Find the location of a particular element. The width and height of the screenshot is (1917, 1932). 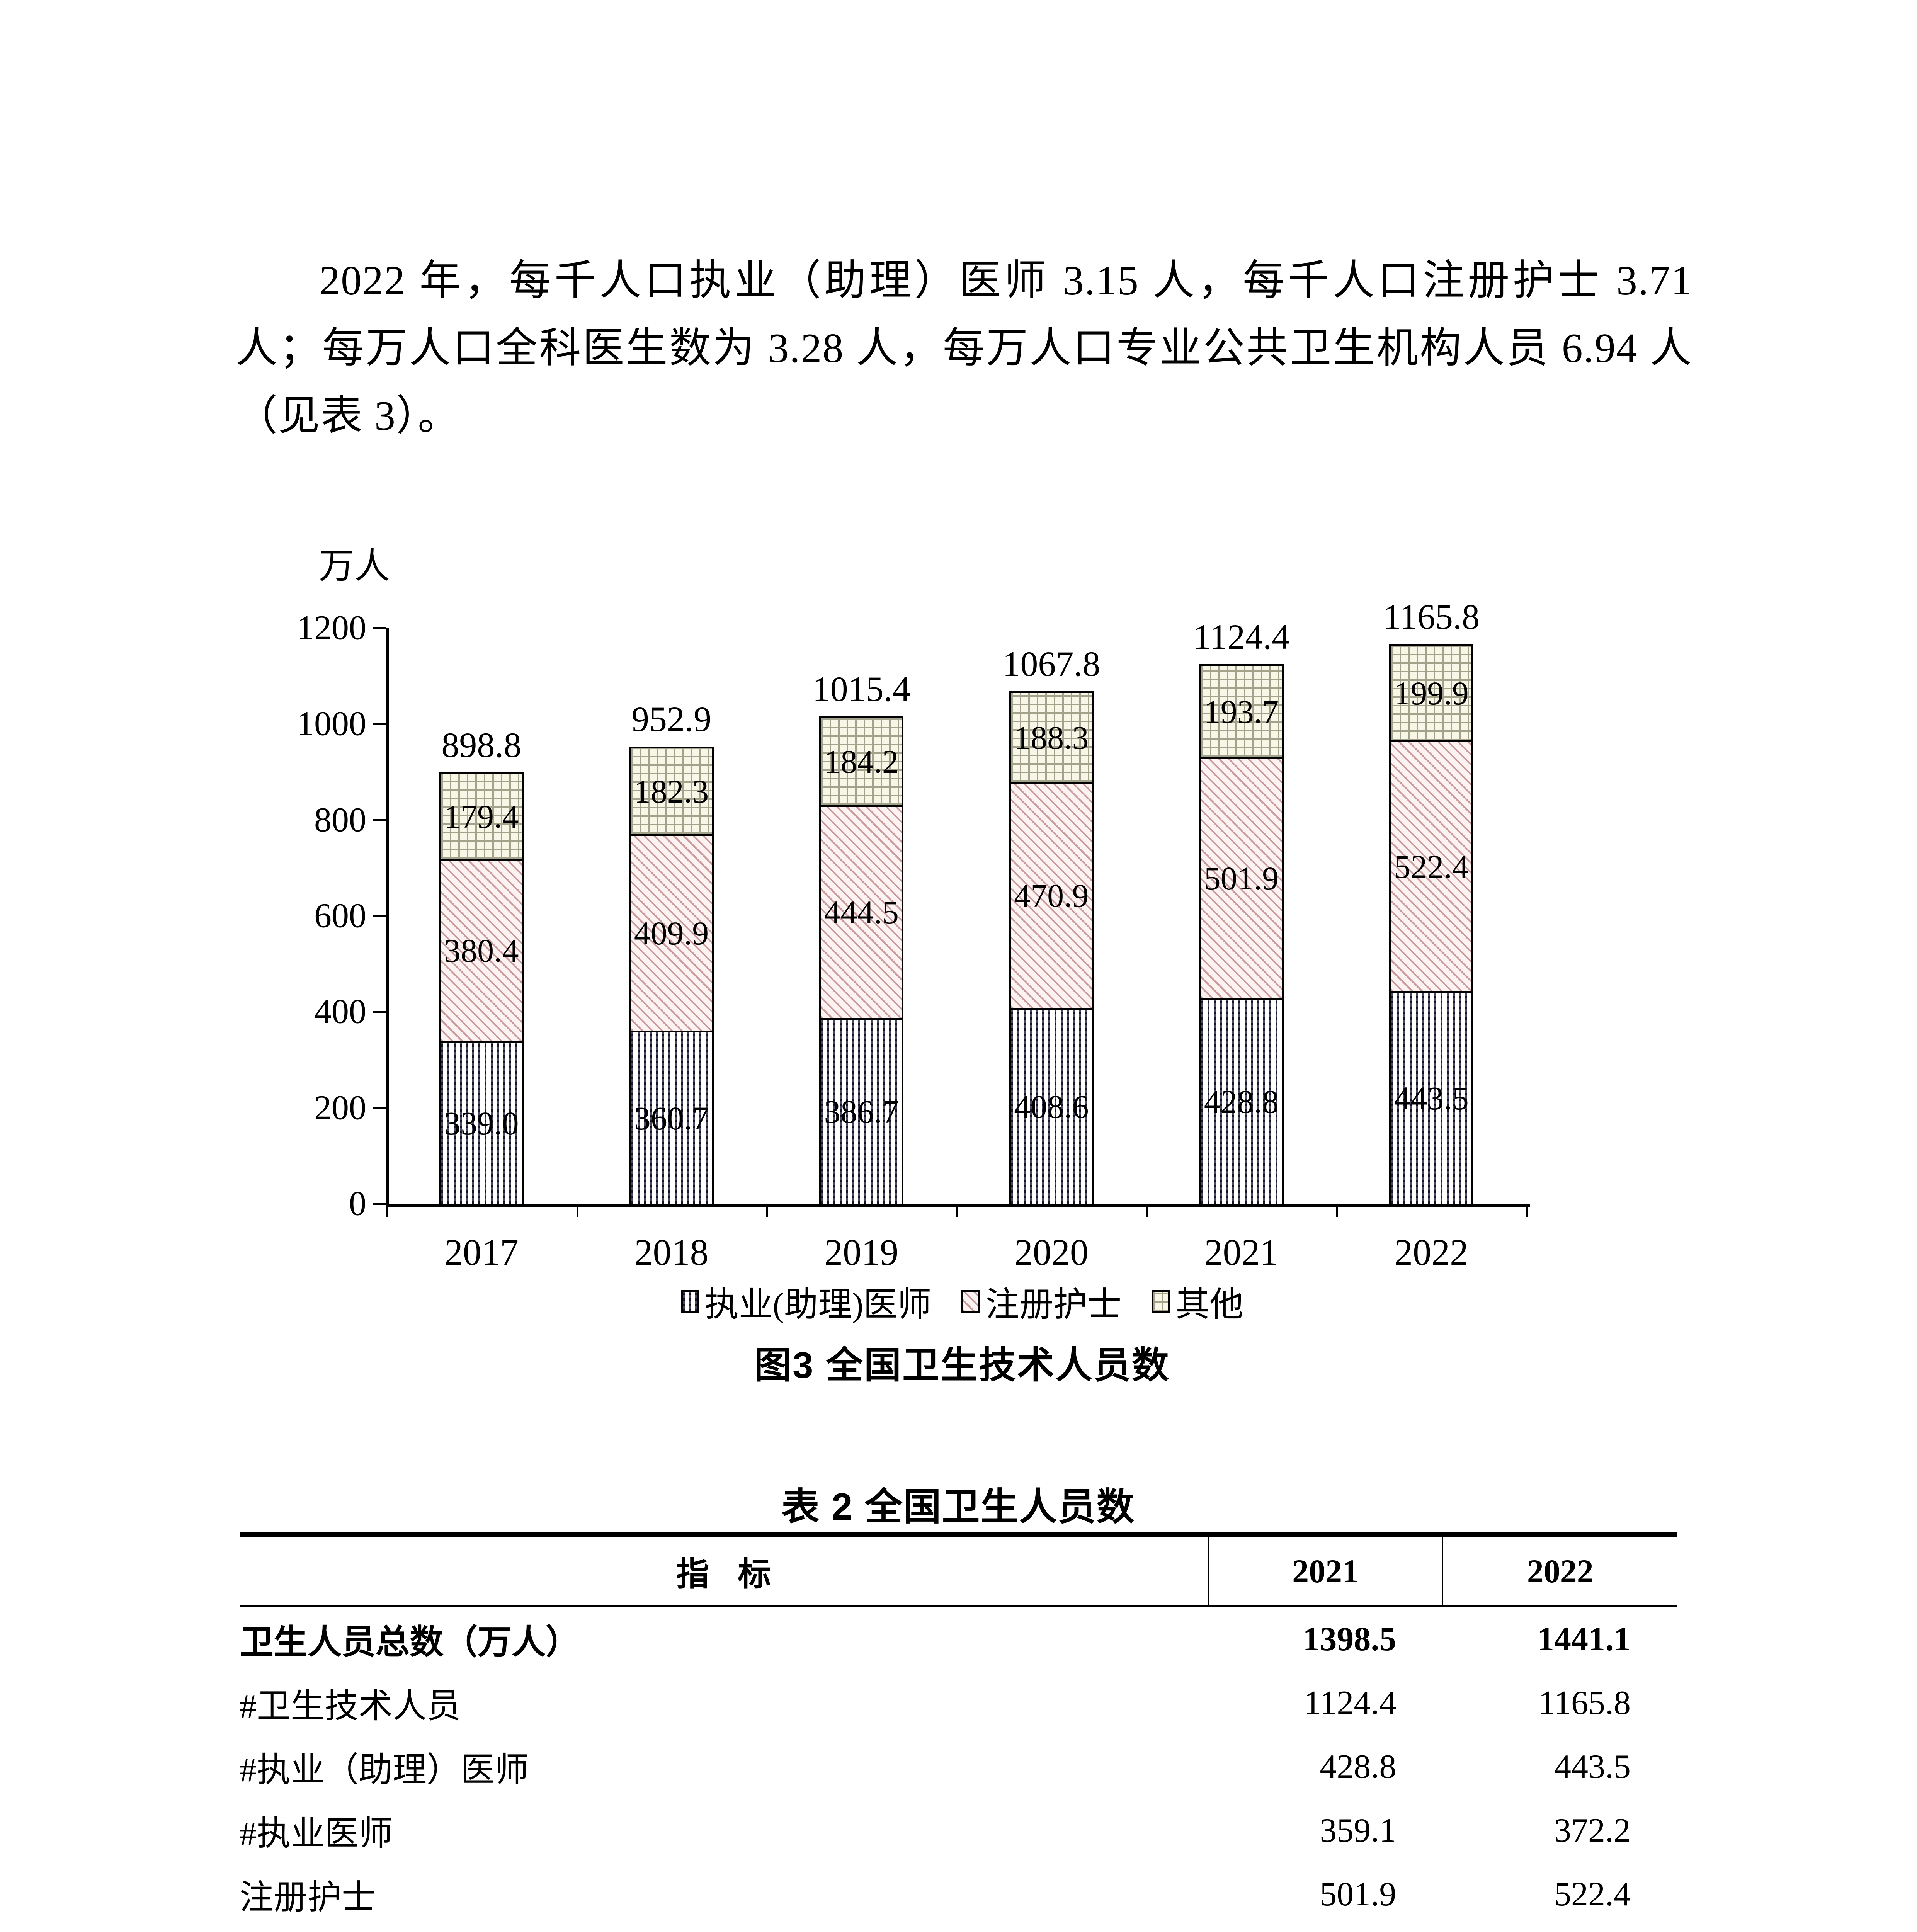

chart-legend: 执业(助理)医师 注册护士 其他 is located at coordinates (962, 1301).